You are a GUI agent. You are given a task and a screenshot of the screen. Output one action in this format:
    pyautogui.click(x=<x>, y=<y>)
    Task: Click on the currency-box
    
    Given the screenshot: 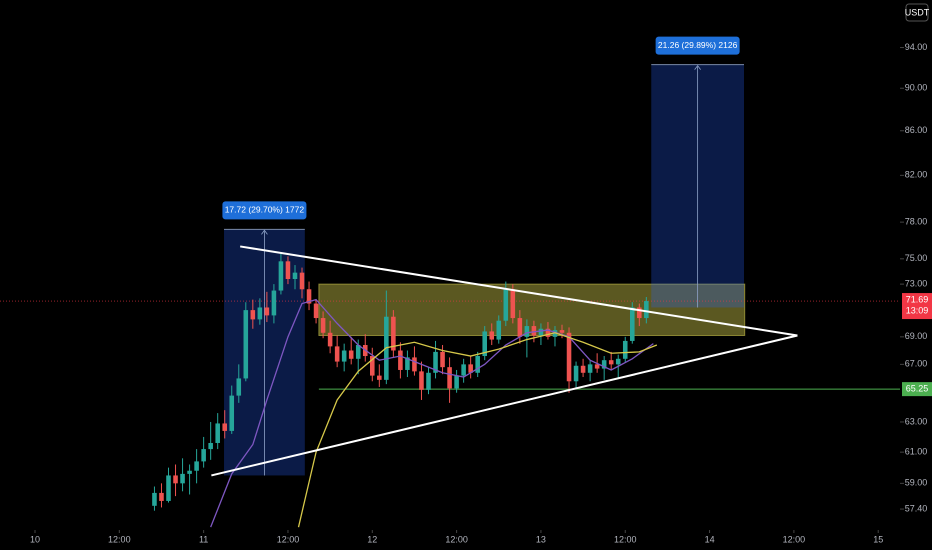 What is the action you would take?
    pyautogui.click(x=917, y=12)
    